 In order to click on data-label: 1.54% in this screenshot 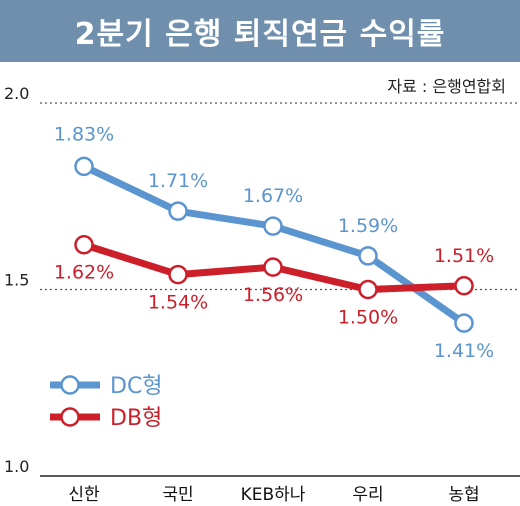, I will do `click(178, 303)`.